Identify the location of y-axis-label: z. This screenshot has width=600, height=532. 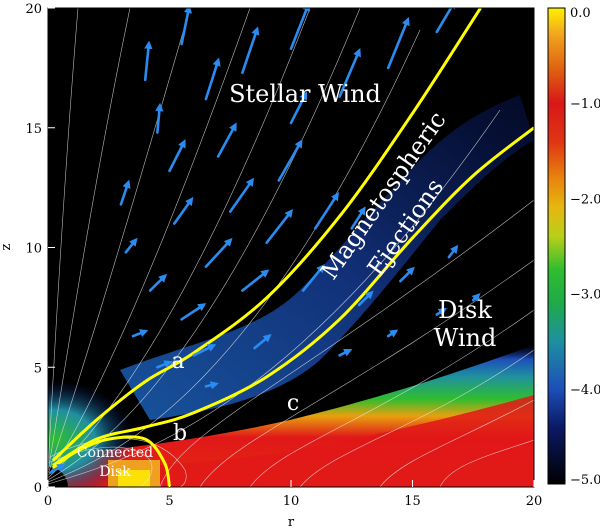
(7, 246).